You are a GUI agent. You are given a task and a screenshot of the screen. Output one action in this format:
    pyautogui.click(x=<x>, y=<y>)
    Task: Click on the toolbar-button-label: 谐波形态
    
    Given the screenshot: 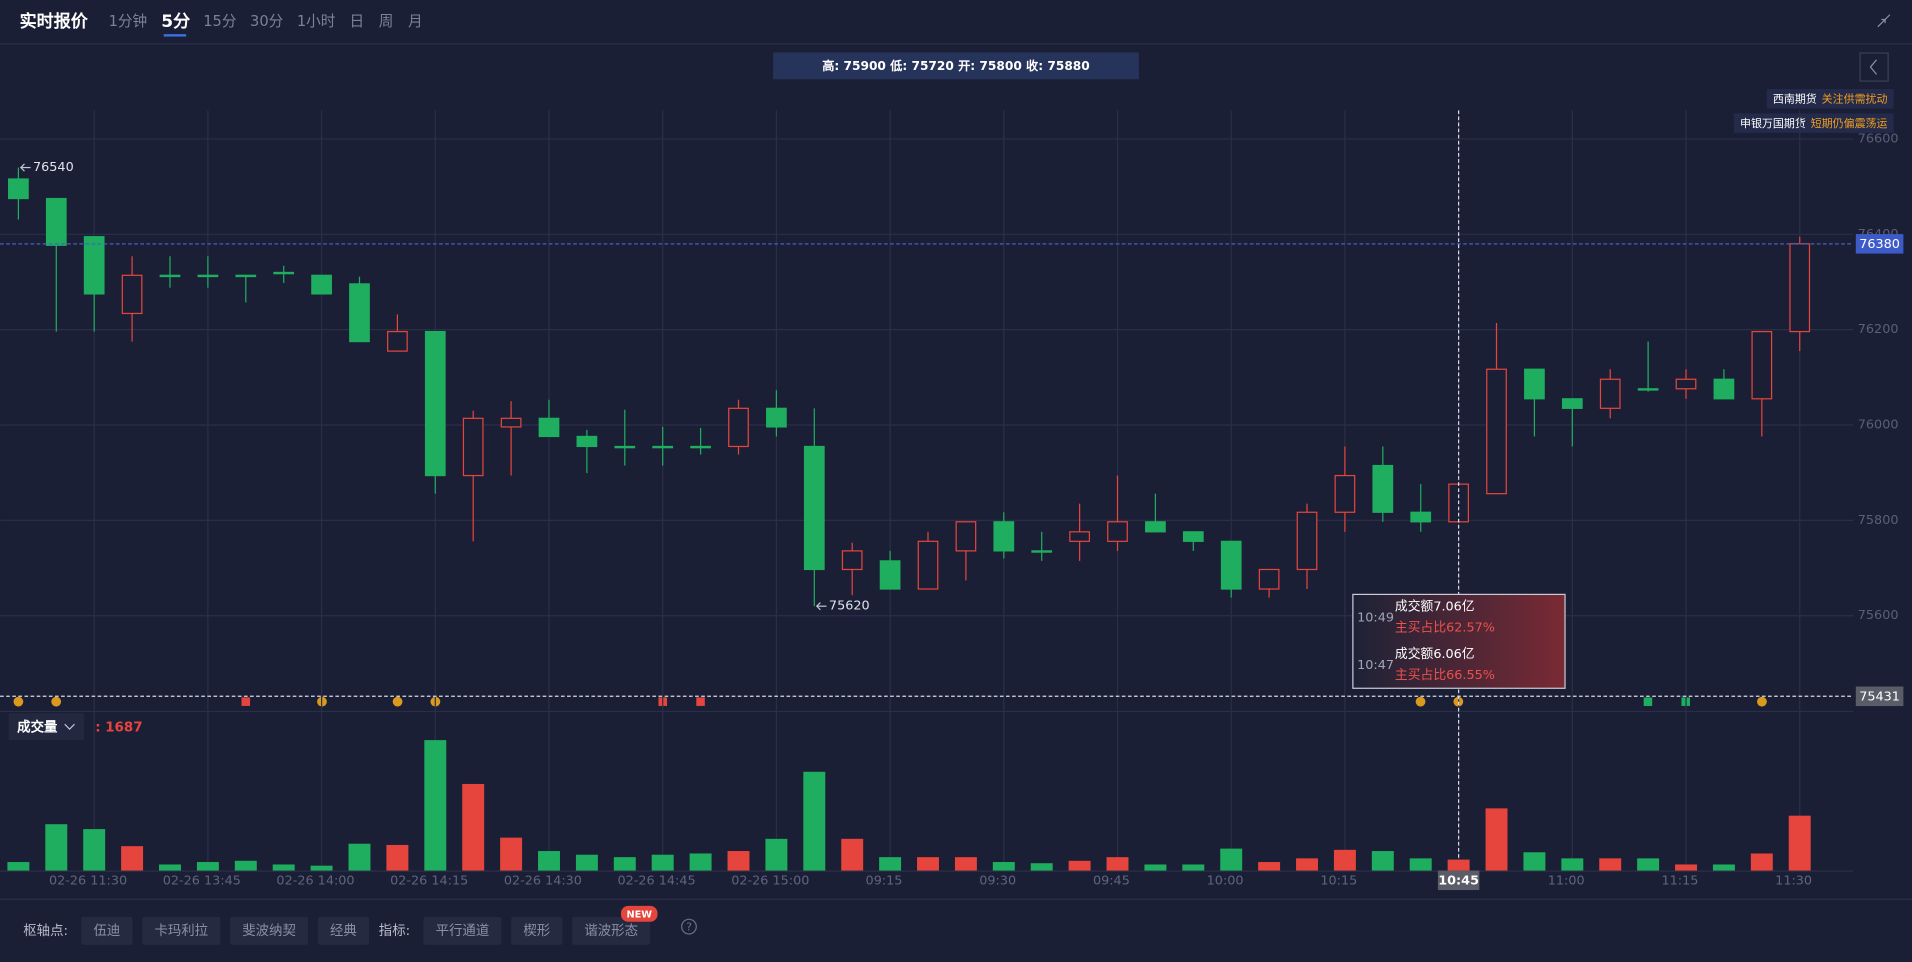 What is the action you would take?
    pyautogui.click(x=611, y=931)
    